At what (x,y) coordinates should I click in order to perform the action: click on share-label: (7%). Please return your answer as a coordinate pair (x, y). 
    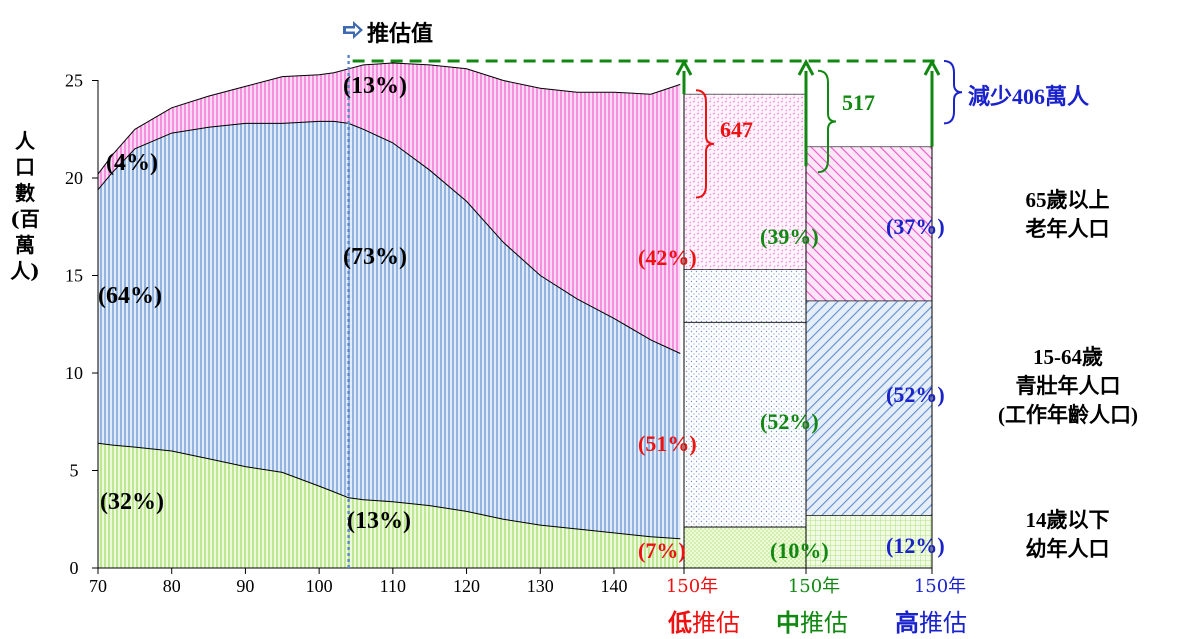
    Looking at the image, I should click on (662, 550).